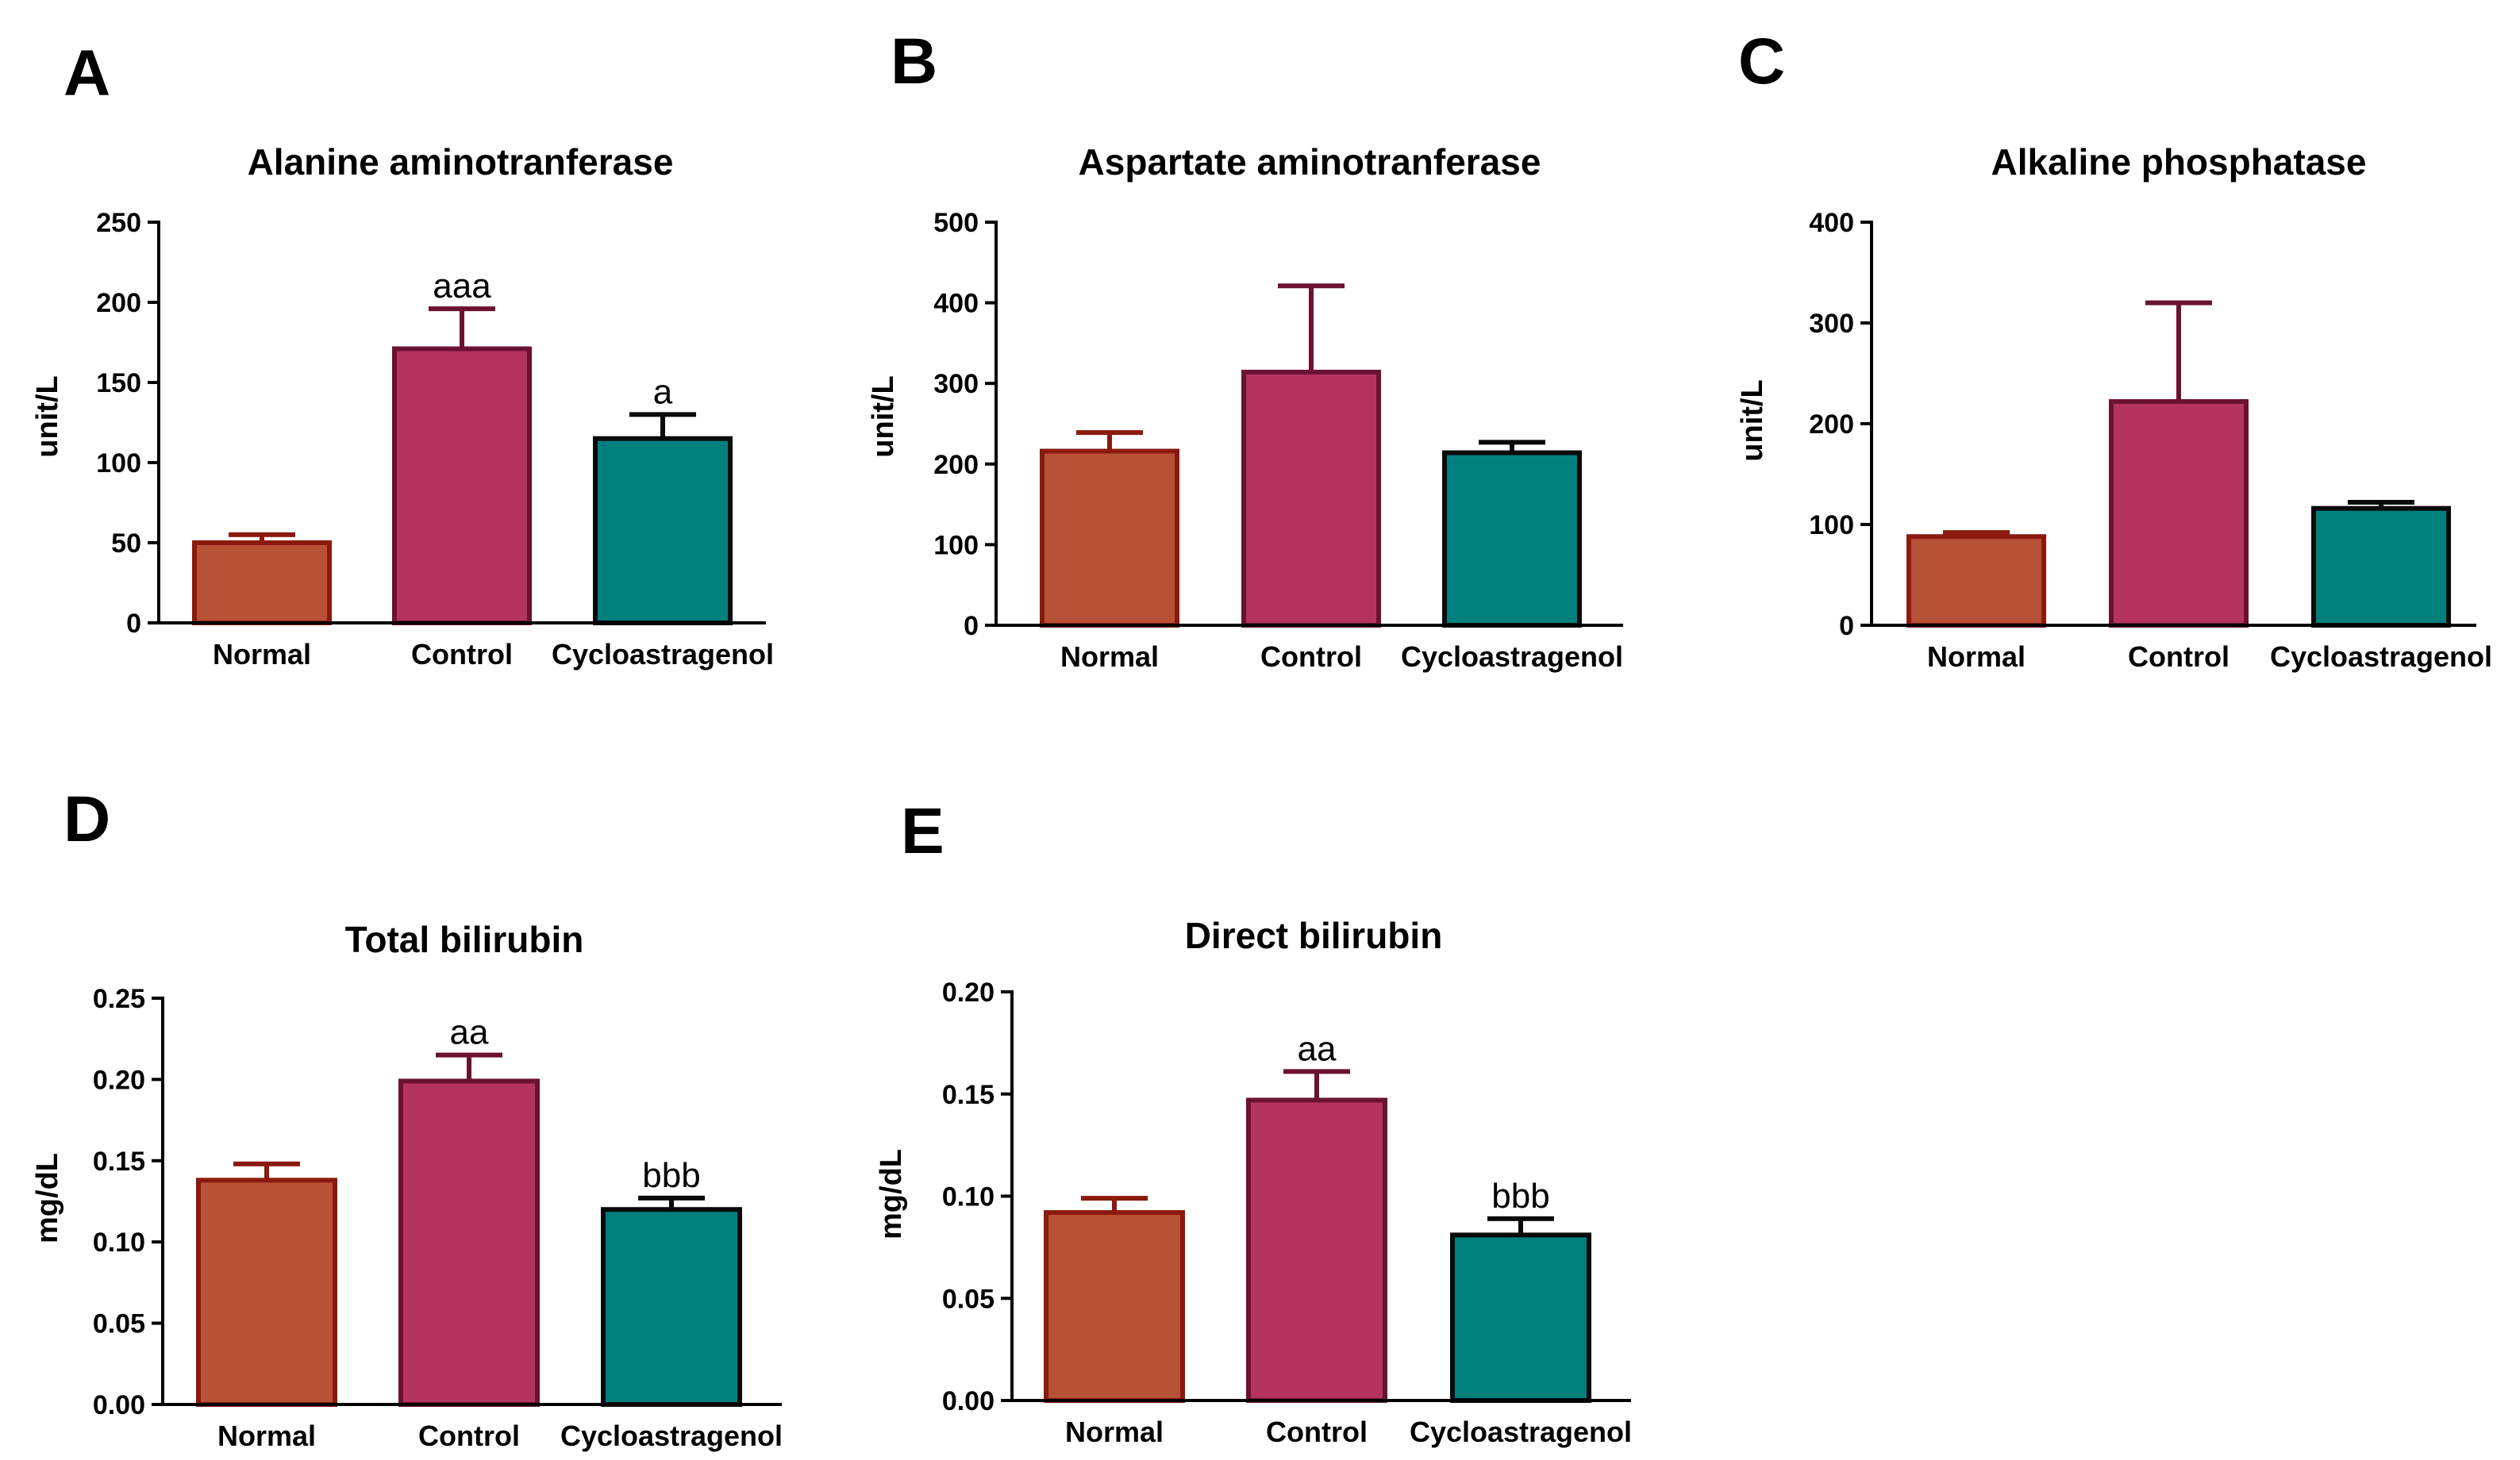  I want to click on panel-letter: B, so click(914, 61).